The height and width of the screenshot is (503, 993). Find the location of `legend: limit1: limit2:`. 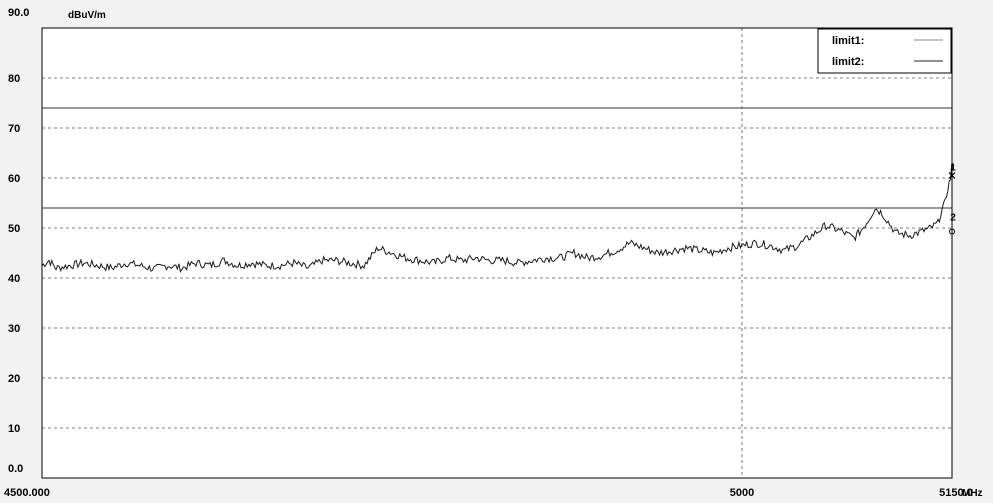

legend: limit1: limit2: is located at coordinates (884, 51).